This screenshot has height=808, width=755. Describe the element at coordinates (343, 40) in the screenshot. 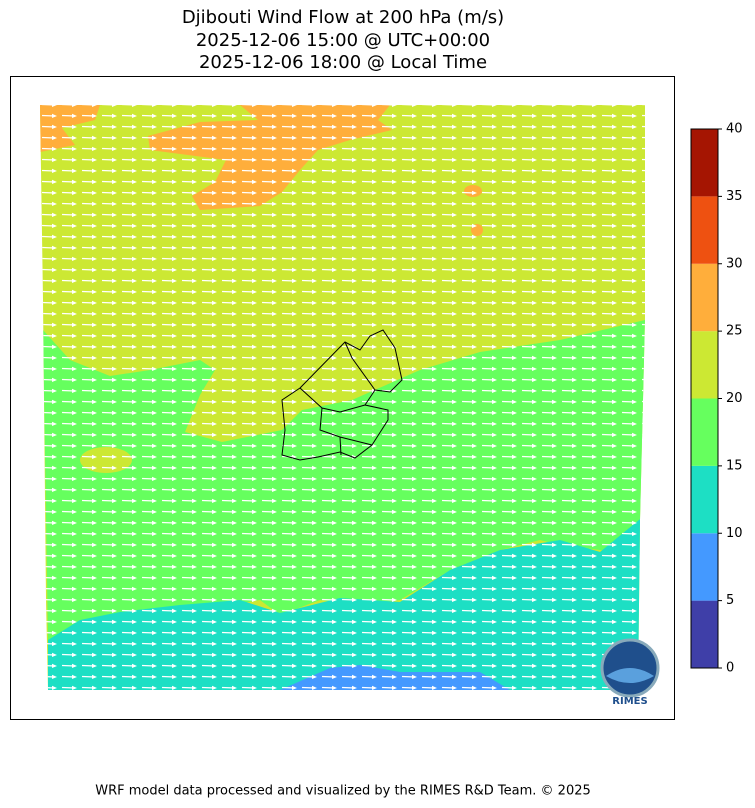

I see `title-line: 2025-12-06 15:00 @ UTC+00:00` at that location.